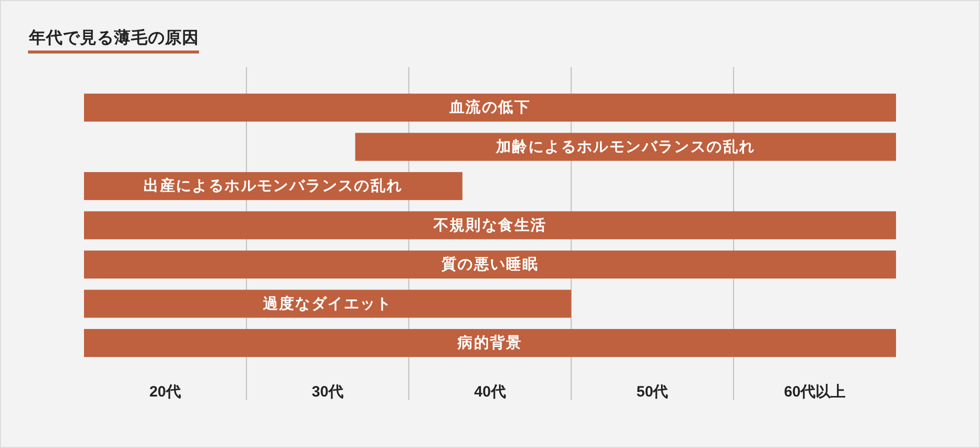 The image size is (980, 448). Describe the element at coordinates (273, 185) in the screenshot. I see `y-tick-label: 出産によるホルモンバランスの乱れ` at that location.